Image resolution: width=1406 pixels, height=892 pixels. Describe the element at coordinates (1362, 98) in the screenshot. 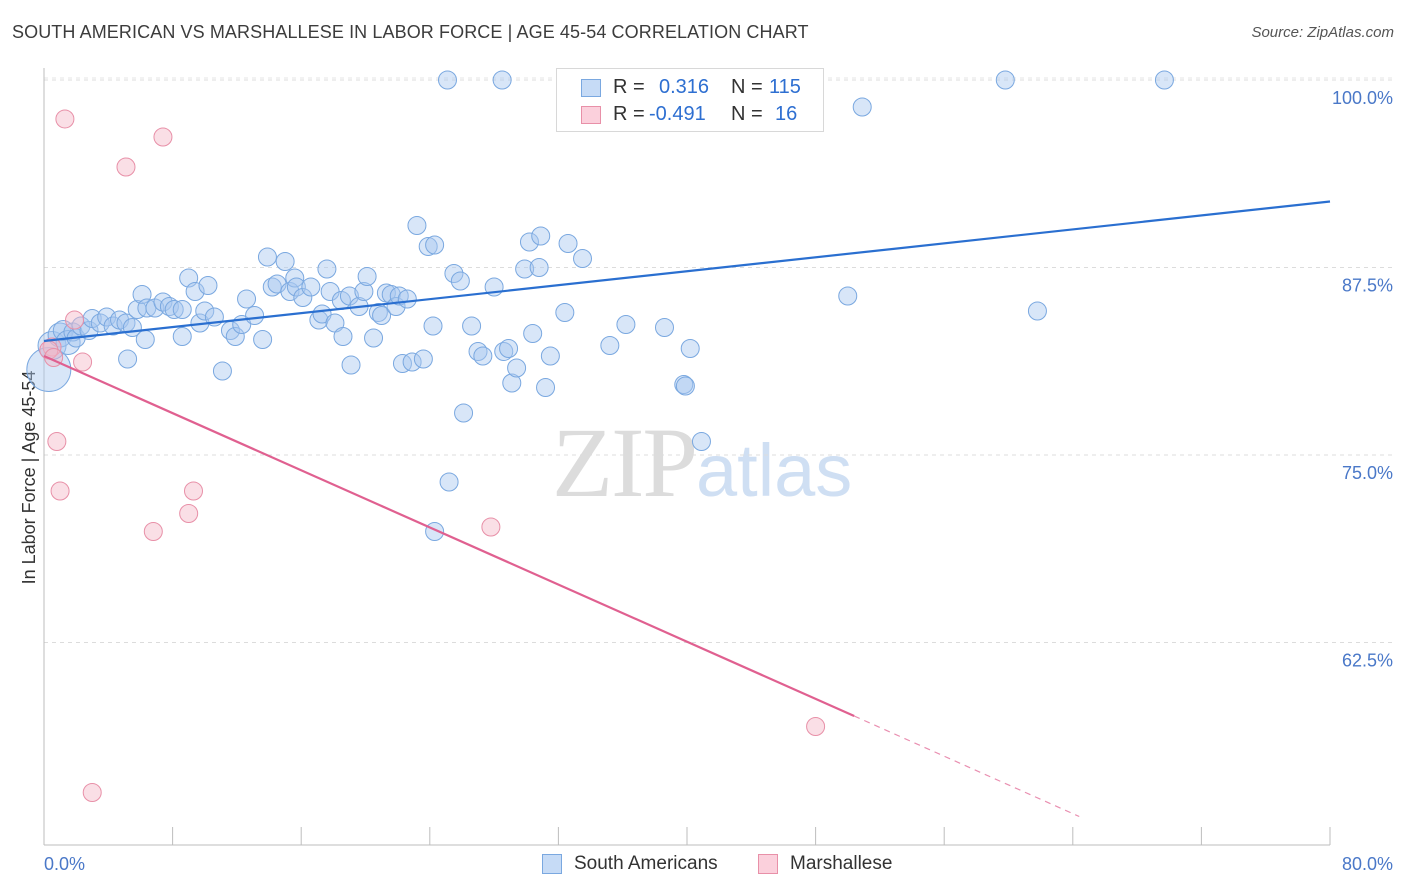

I see `y-tick-label: 100.0%` at that location.